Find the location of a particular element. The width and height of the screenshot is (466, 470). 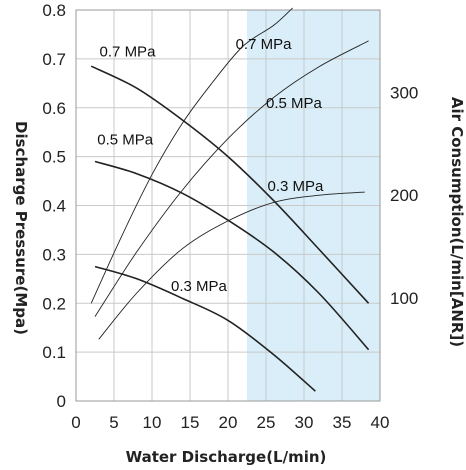

y2-tick-label: 200 is located at coordinates (404, 195).